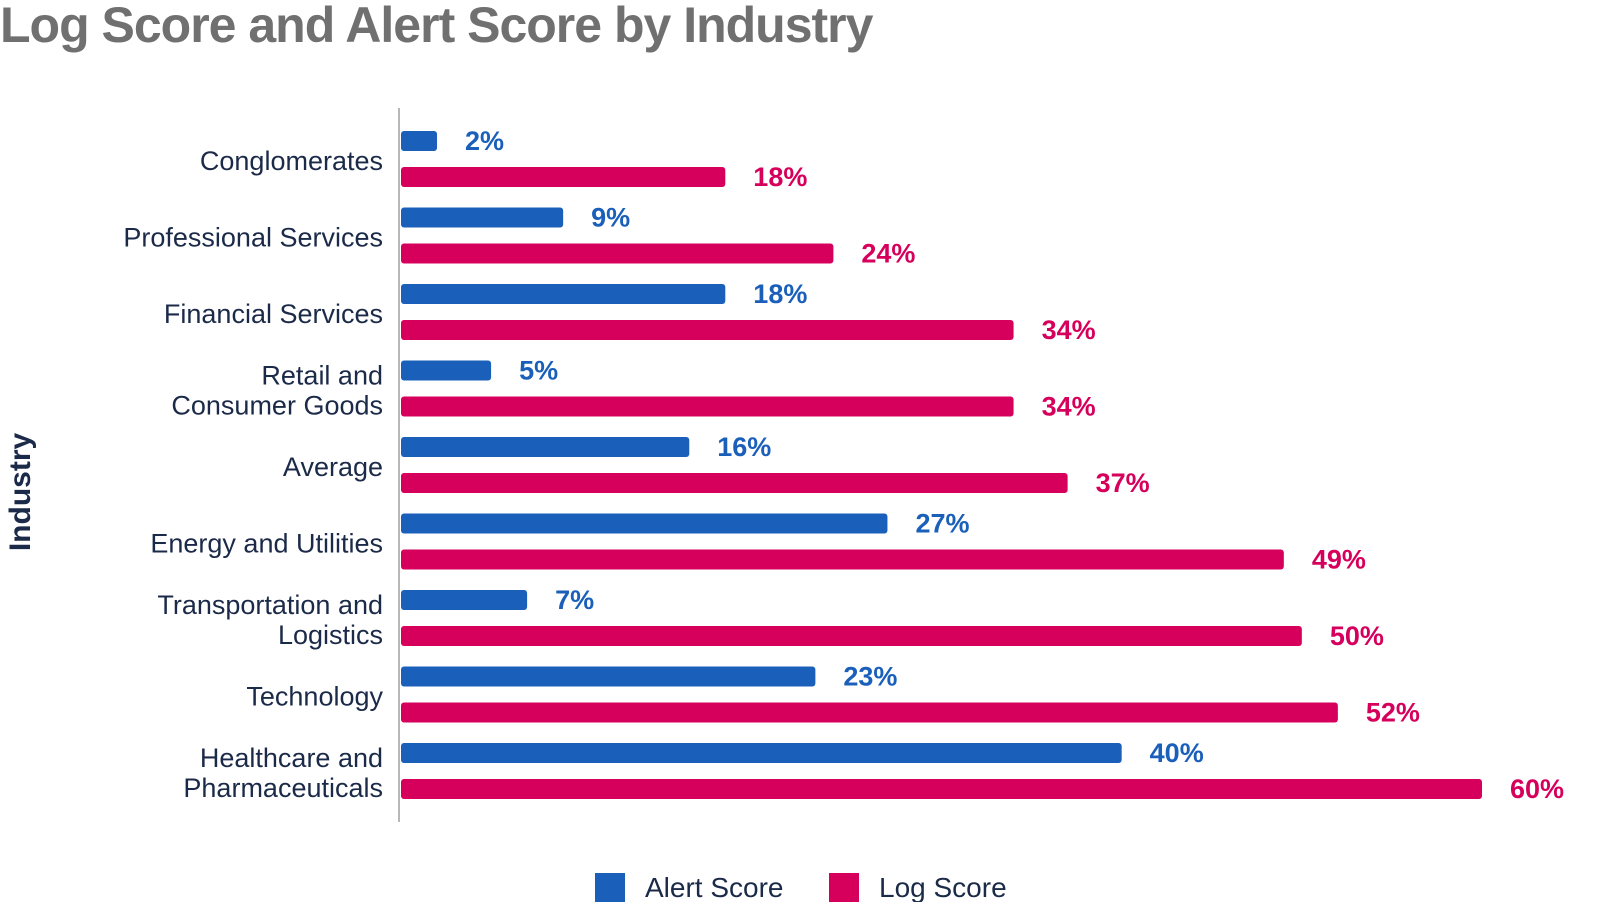 The image size is (1600, 902). I want to click on category-label: Average, so click(333, 467).